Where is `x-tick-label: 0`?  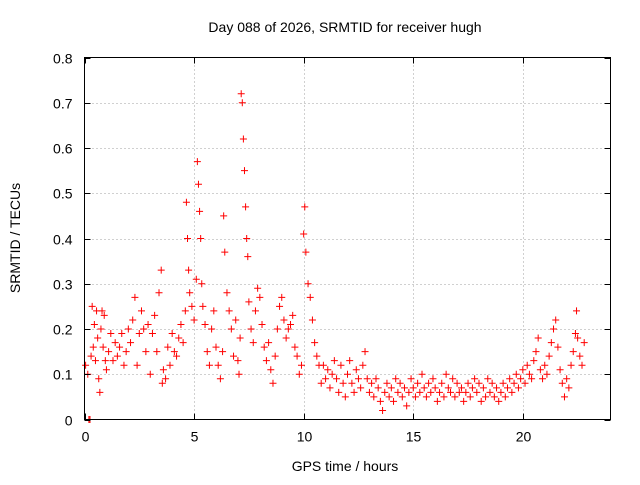
x-tick-label: 0 is located at coordinates (86, 437).